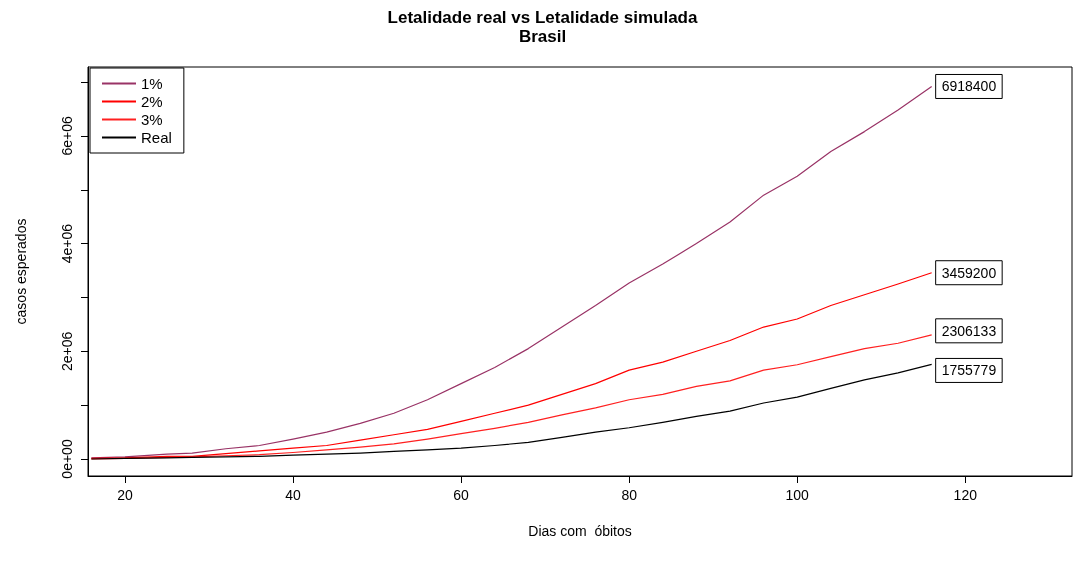 The image size is (1085, 563). Describe the element at coordinates (152, 119) in the screenshot. I see `legend-label: 3%` at that location.